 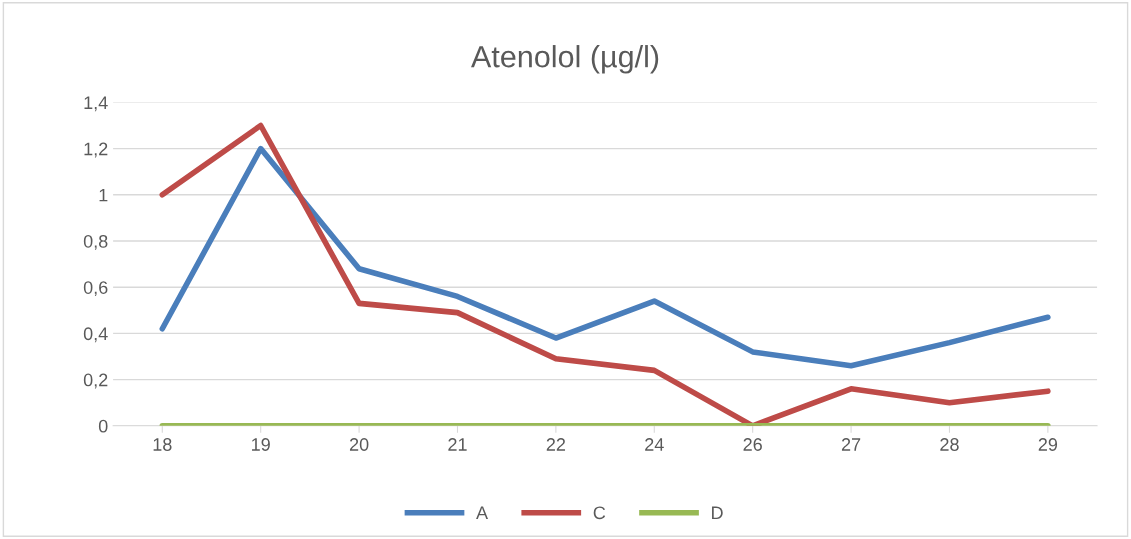 I want to click on legend-label: A, so click(x=482, y=512).